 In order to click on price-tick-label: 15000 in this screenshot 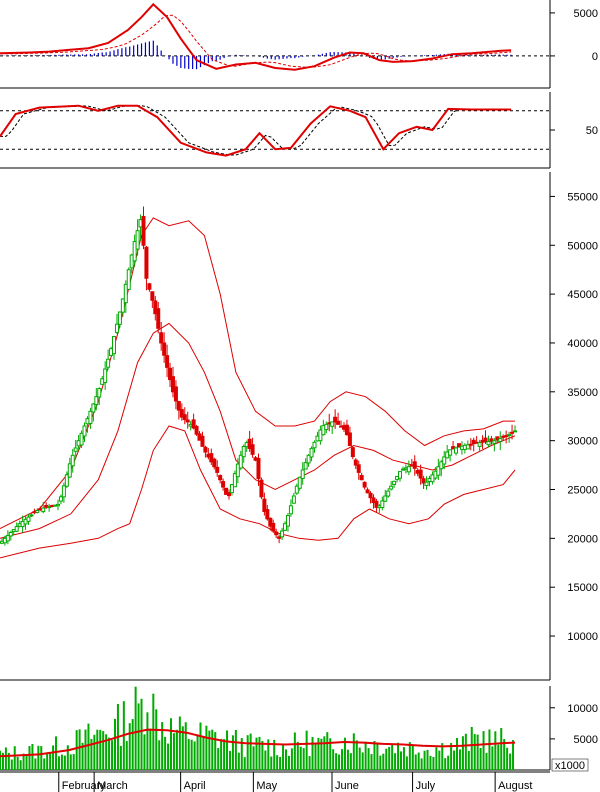, I will do `click(582, 588)`.